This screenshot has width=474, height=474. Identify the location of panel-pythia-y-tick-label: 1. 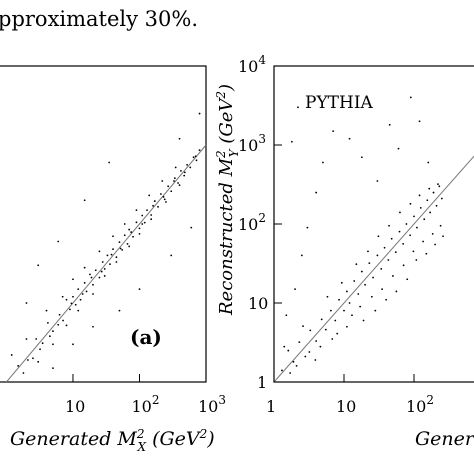
(262, 382).